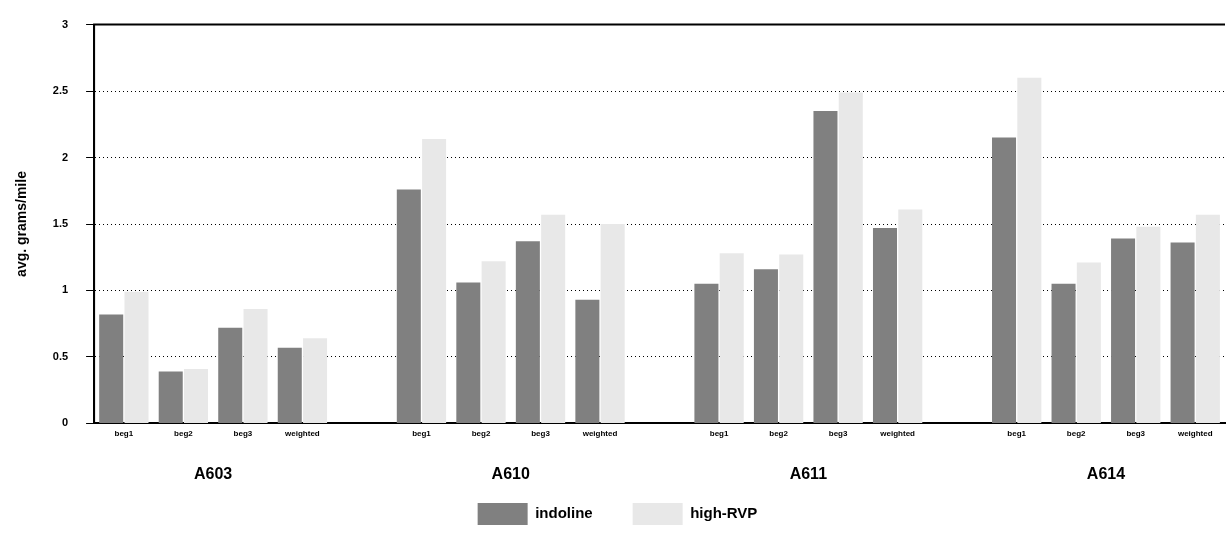  Describe the element at coordinates (60, 355) in the screenshot. I see `y-tick-label: 0.5` at that location.